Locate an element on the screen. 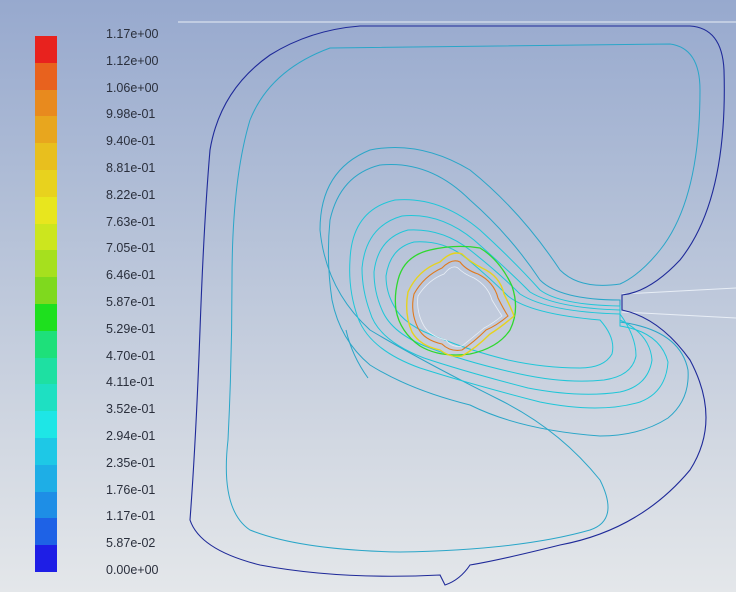 The width and height of the screenshot is (736, 592). inlet-line-lower is located at coordinates (678, 315).